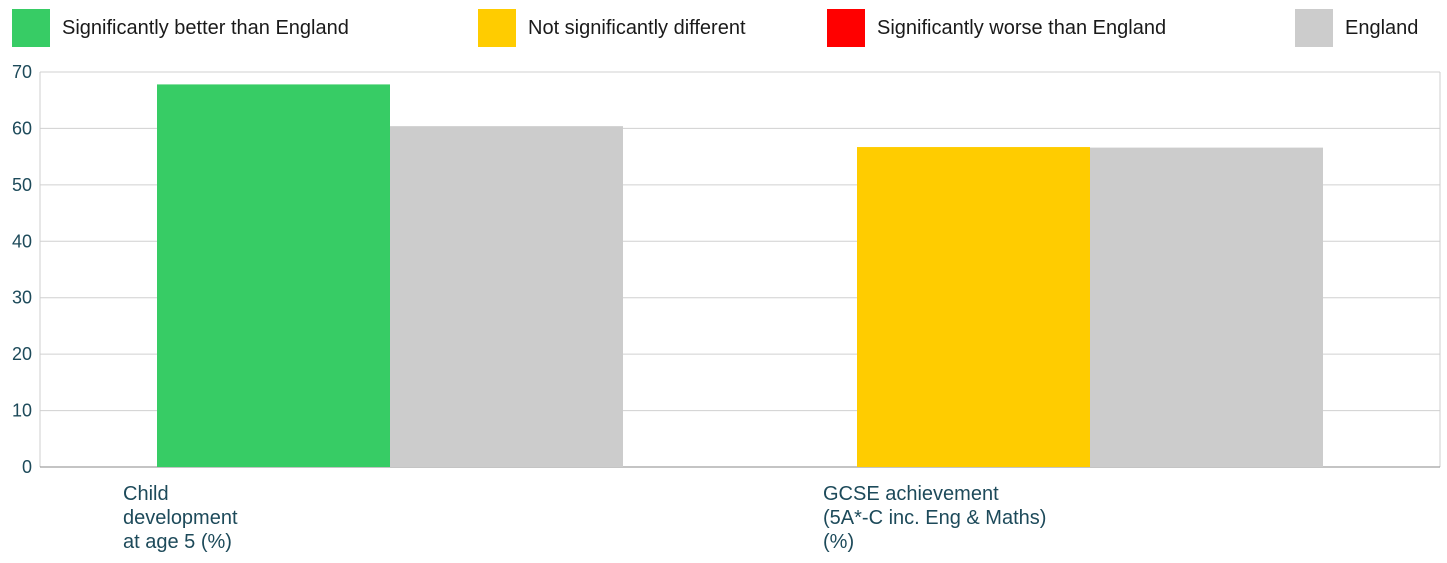  Describe the element at coordinates (911, 494) in the screenshot. I see `category-label-line: GCSE achievement` at that location.